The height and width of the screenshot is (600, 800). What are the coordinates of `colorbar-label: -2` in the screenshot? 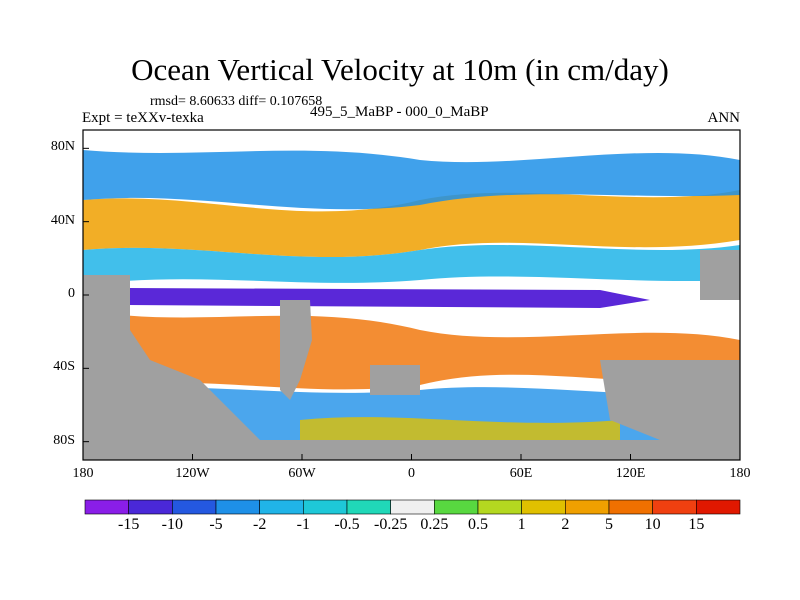 It's located at (259, 524).